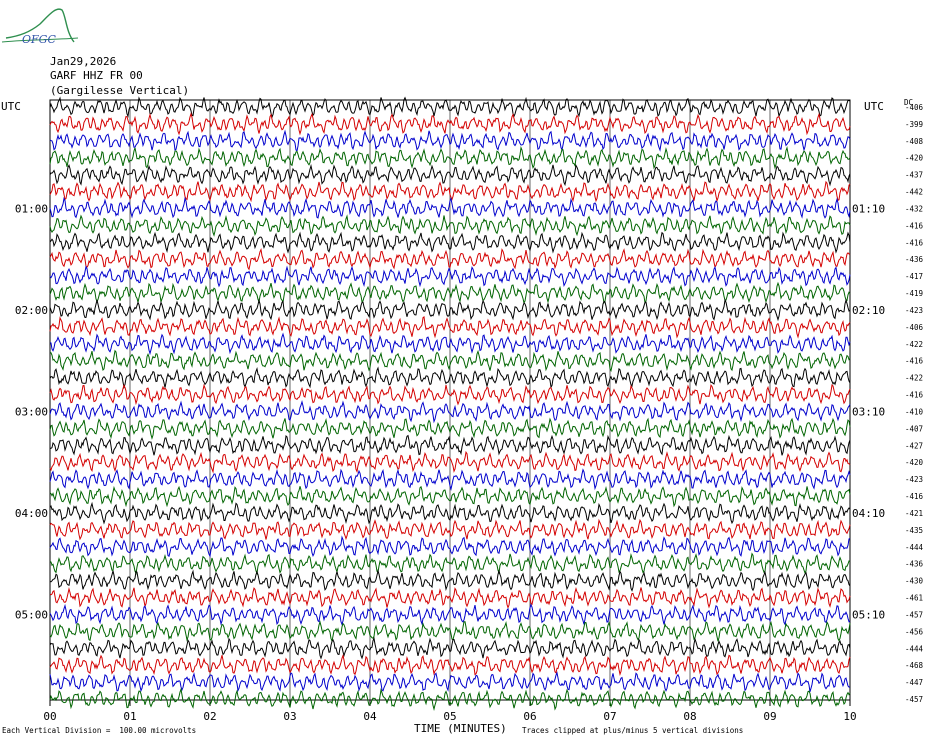  I want to click on ofgc-logo: OFGC, so click(40, 27).